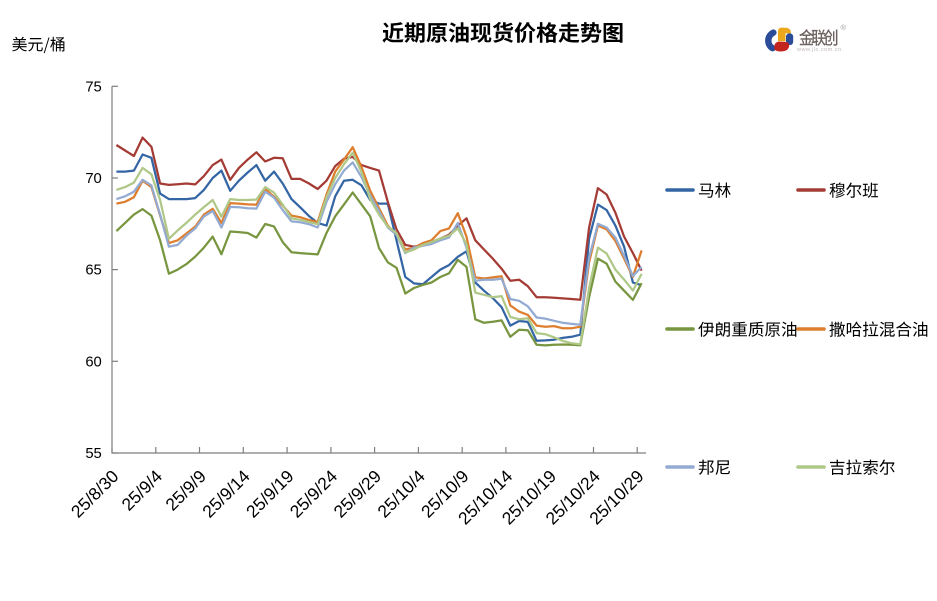 Image resolution: width=937 pixels, height=601 pixels. I want to click on svg-text: 55, so click(93, 454).